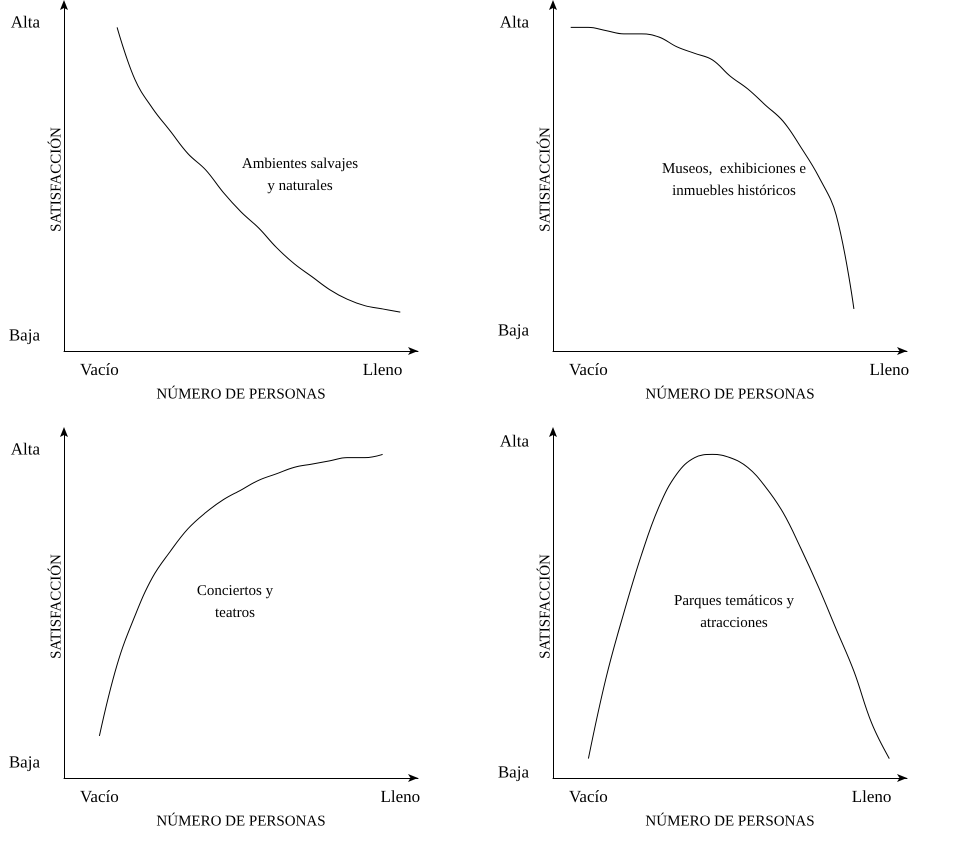  Describe the element at coordinates (235, 602) in the screenshot. I see `annotation: Conciertos y teatros` at that location.